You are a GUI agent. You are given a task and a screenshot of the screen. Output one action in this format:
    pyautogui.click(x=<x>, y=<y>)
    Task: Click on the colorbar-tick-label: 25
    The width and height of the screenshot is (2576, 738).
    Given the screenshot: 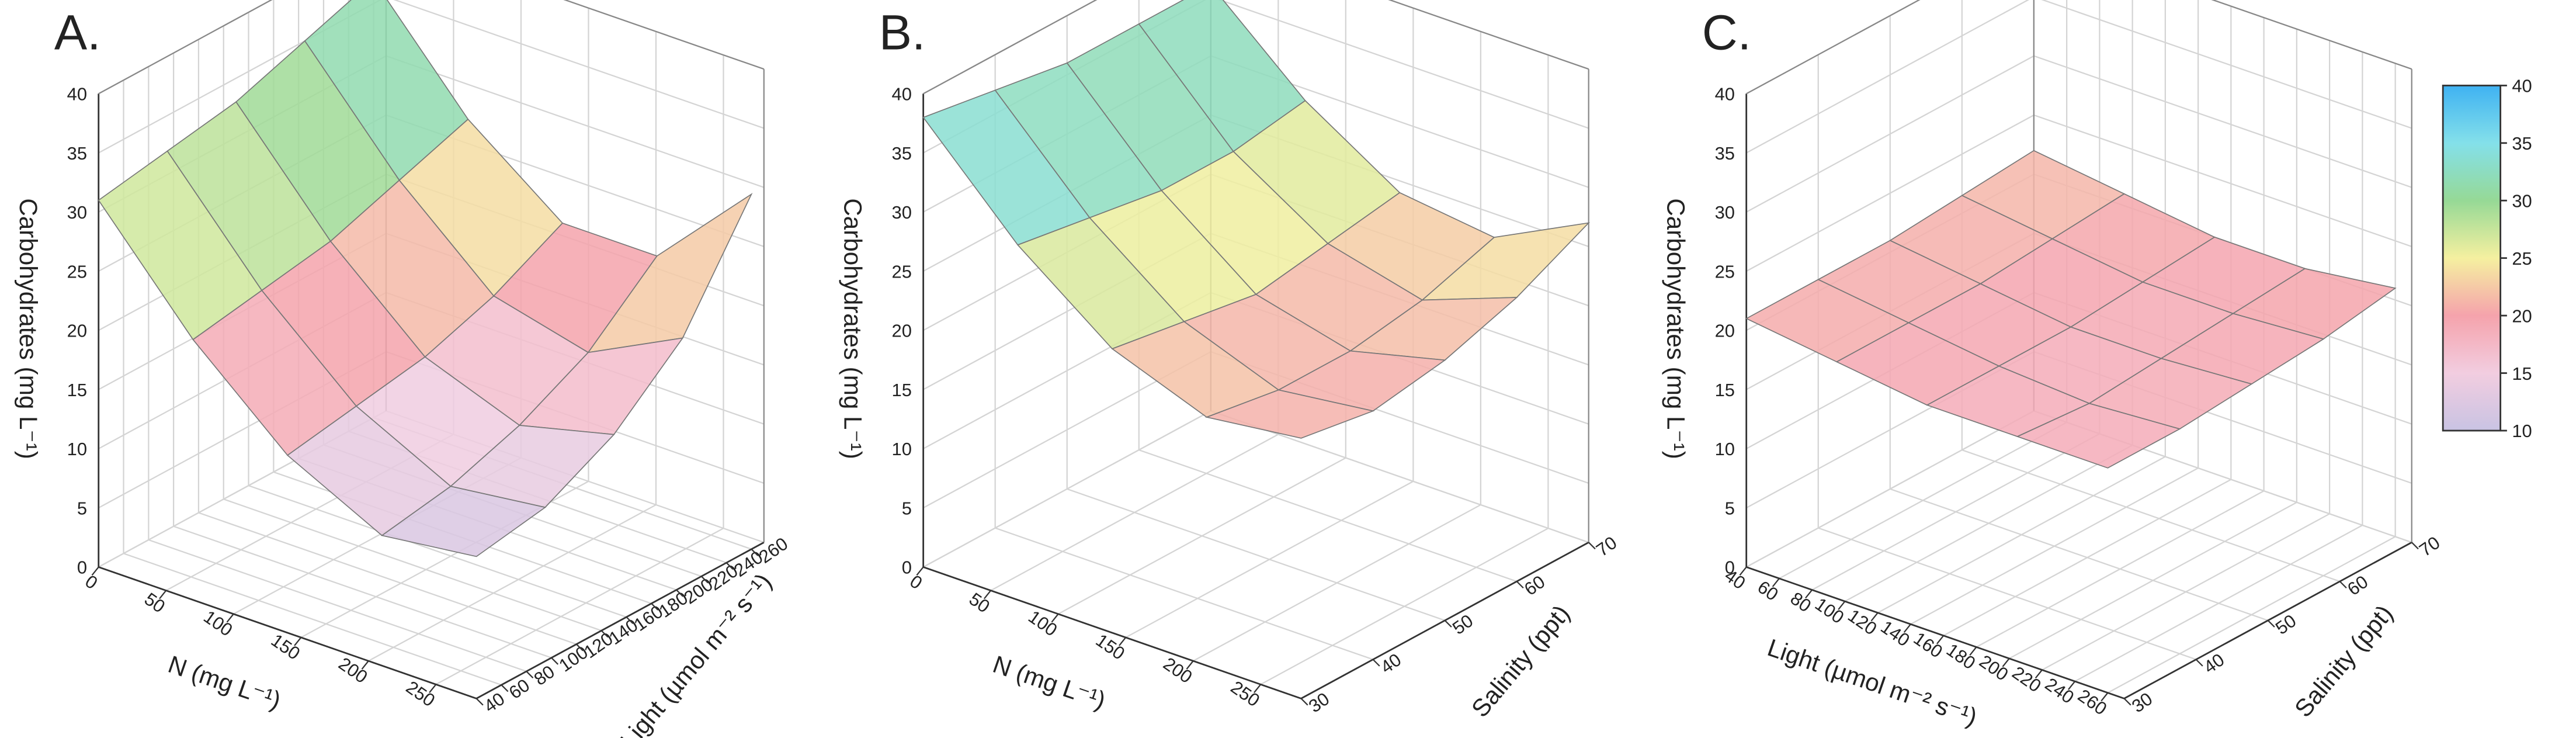 What is the action you would take?
    pyautogui.click(x=2522, y=258)
    